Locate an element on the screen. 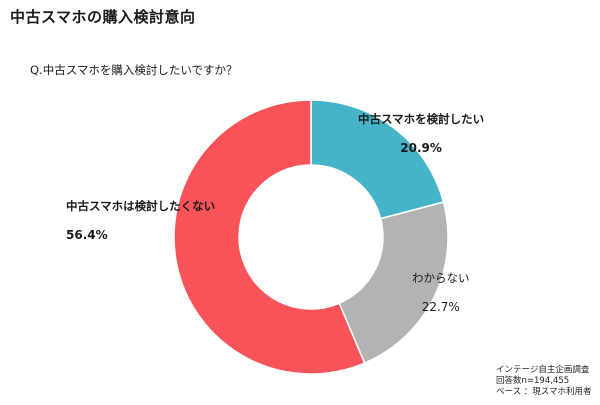  label-want-to-consider: 中古スマホを検討したい 20.9% is located at coordinates (421, 133).